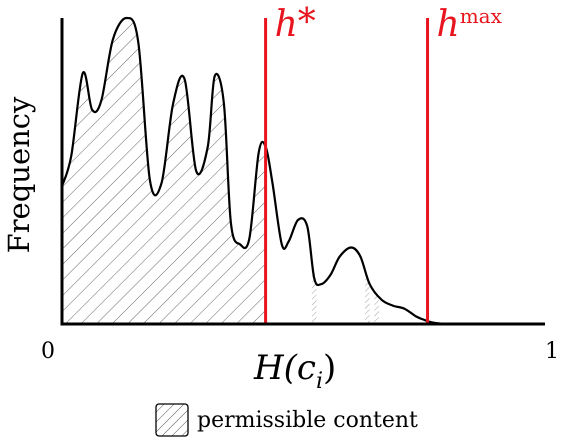 Image resolution: width=562 pixels, height=438 pixels. What do you see at coordinates (295, 23) in the screenshot?
I see `threshold-label-h-star: h*` at bounding box center [295, 23].